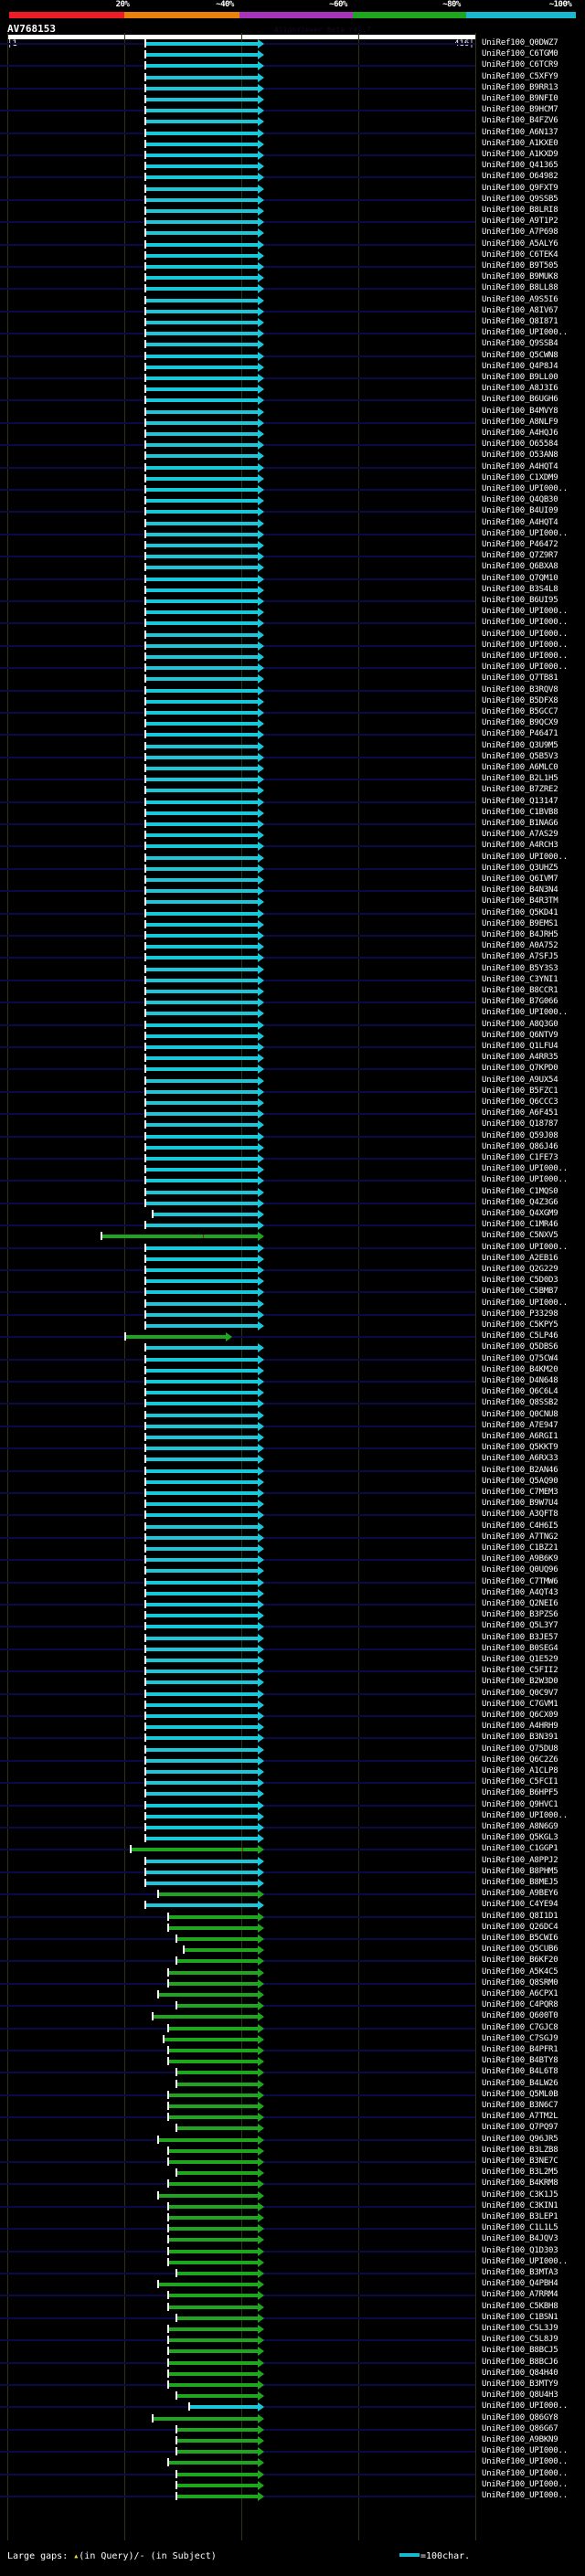 The width and height of the screenshot is (585, 2576). I want to click on alignment-row: UniRef100_Q3U9M5, so click(293, 746).